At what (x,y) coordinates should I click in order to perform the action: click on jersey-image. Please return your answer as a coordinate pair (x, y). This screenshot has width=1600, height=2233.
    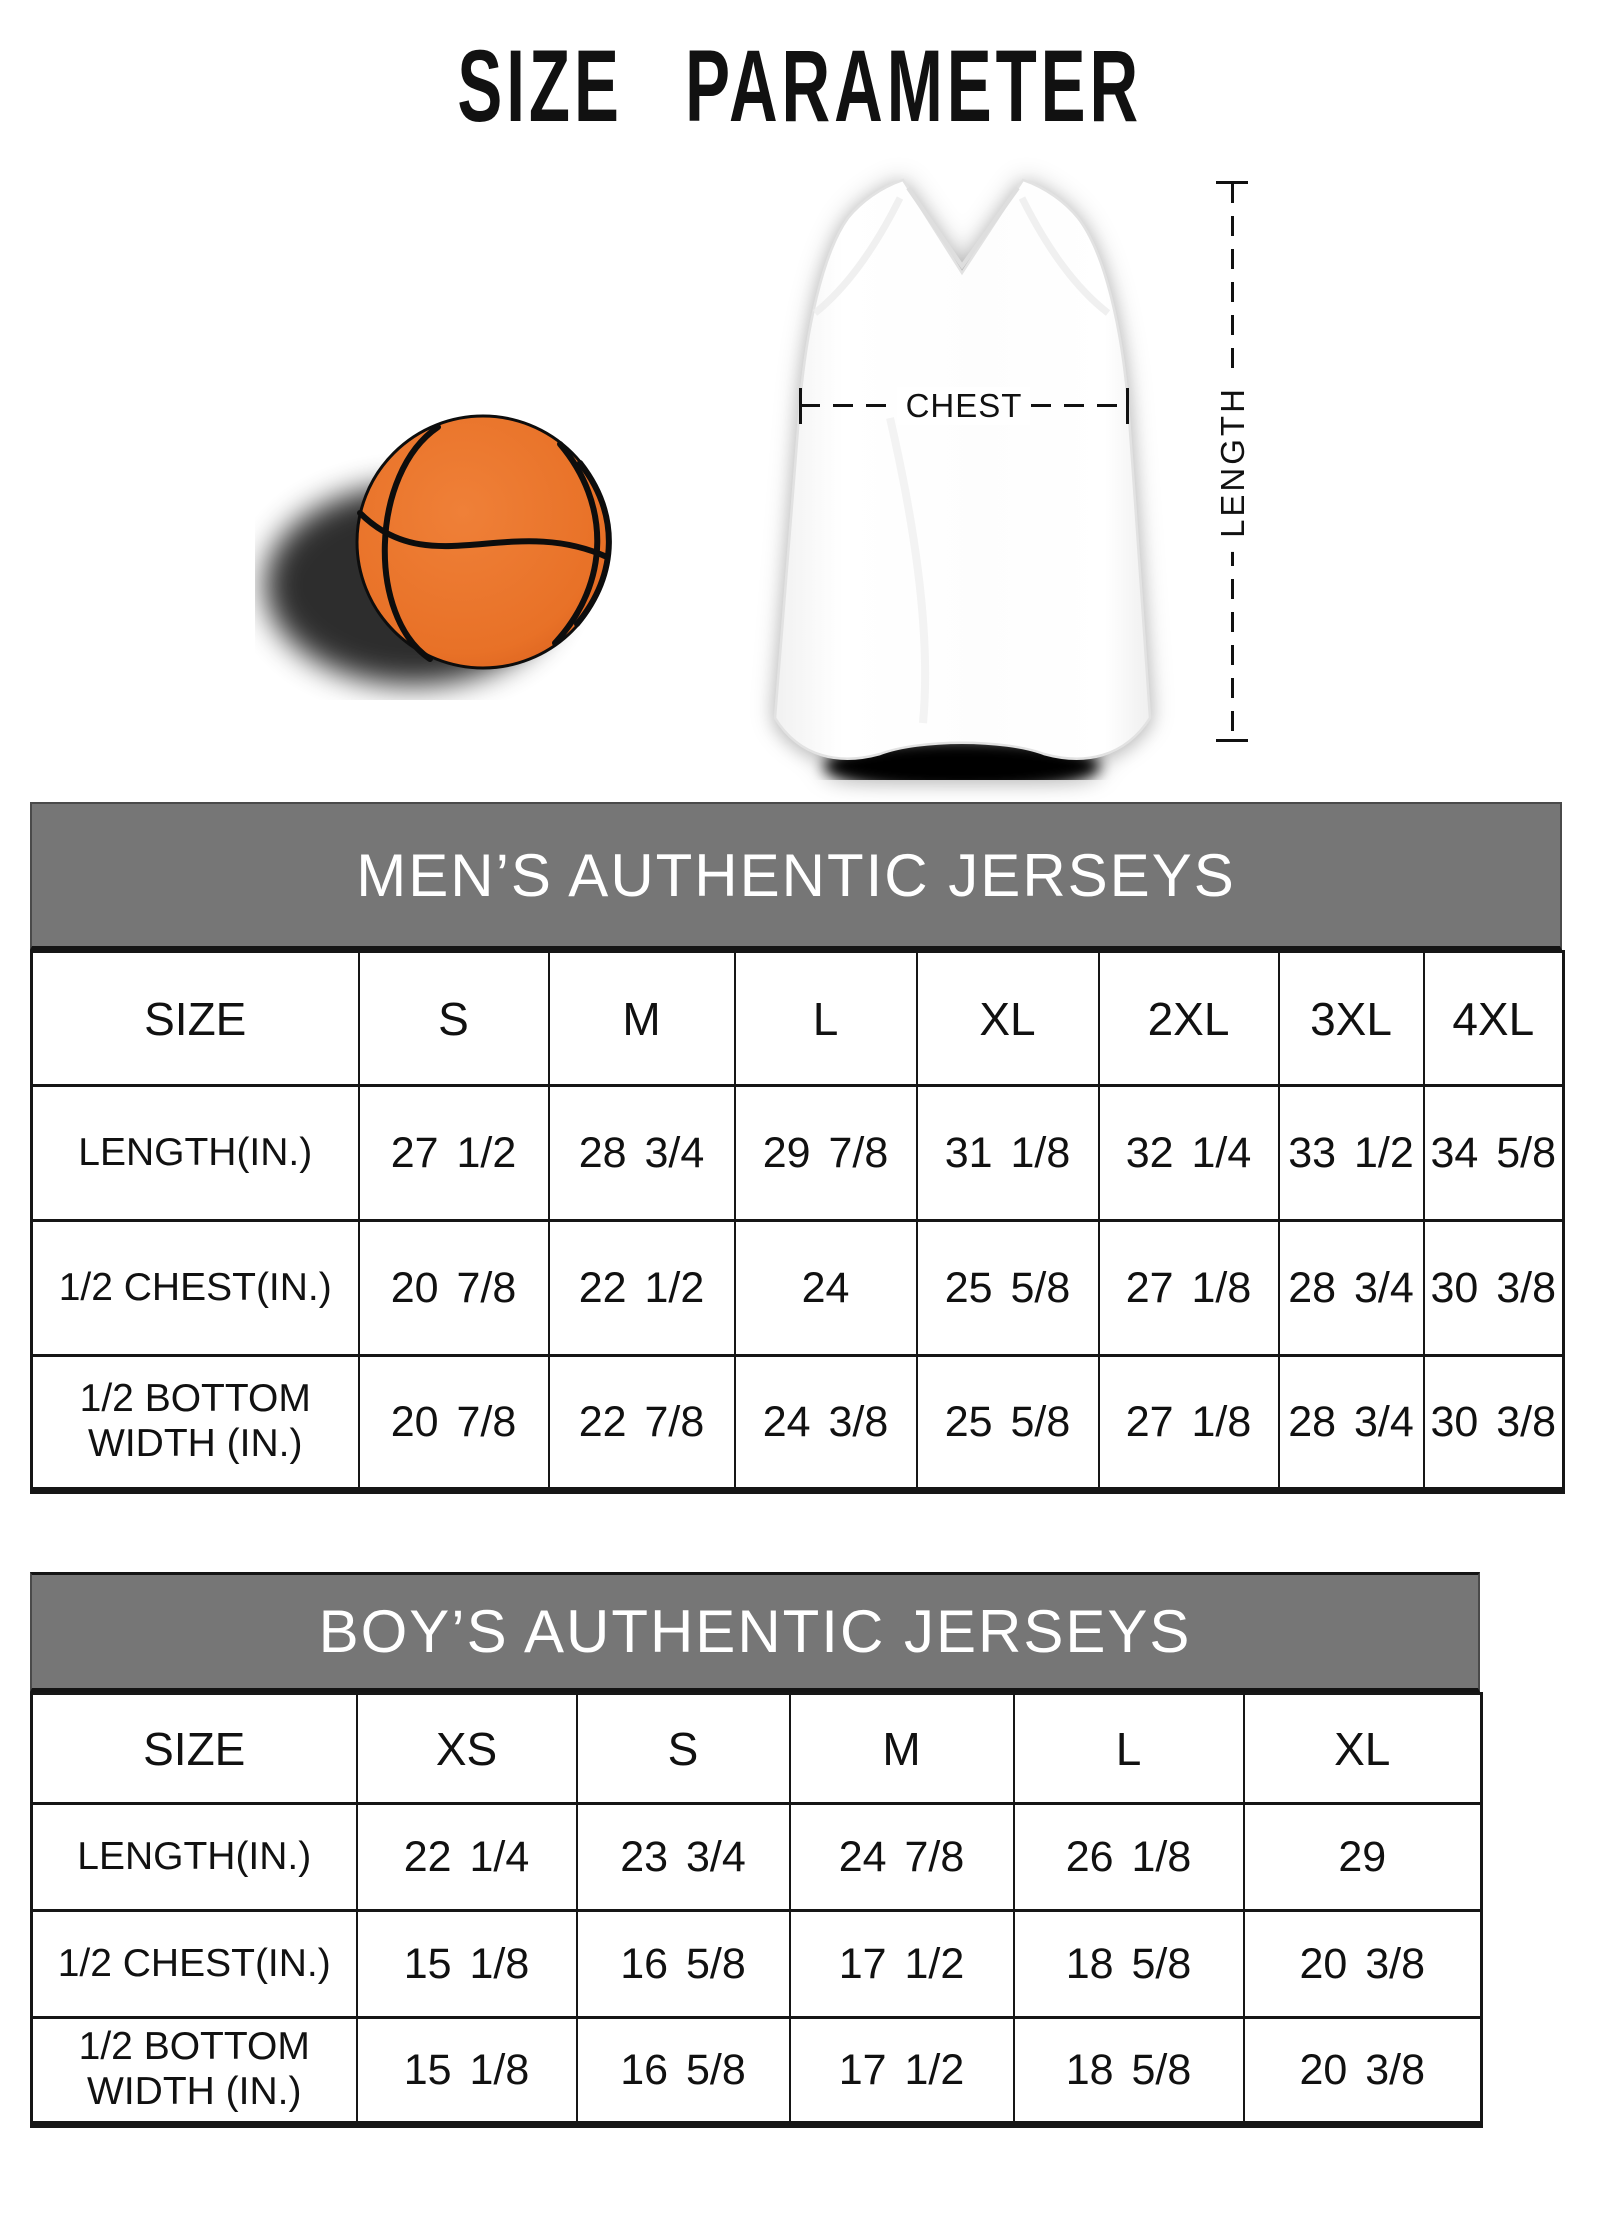
    Looking at the image, I should click on (962, 479).